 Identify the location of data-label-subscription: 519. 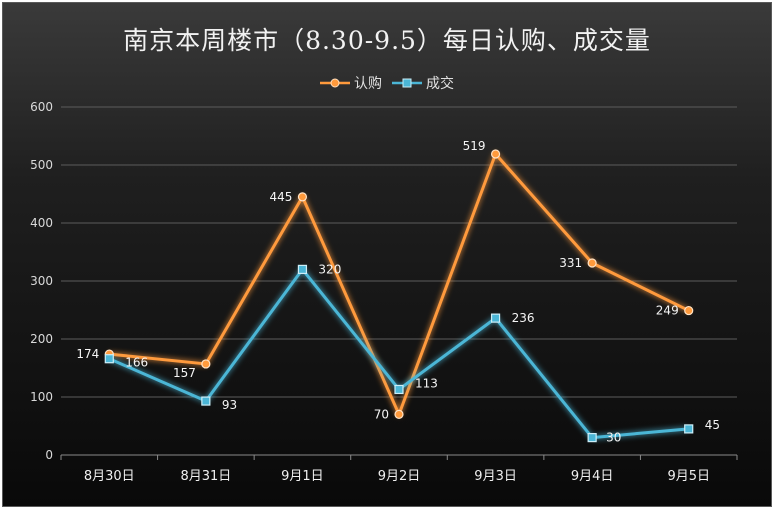
(474, 146).